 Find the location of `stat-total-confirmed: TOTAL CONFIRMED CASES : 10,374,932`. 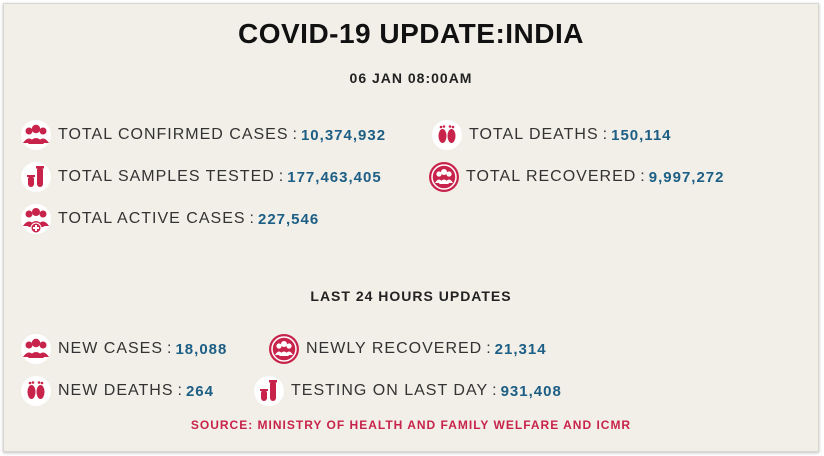

stat-total-confirmed: TOTAL CONFIRMED CASES : 10,374,932 is located at coordinates (203, 135).